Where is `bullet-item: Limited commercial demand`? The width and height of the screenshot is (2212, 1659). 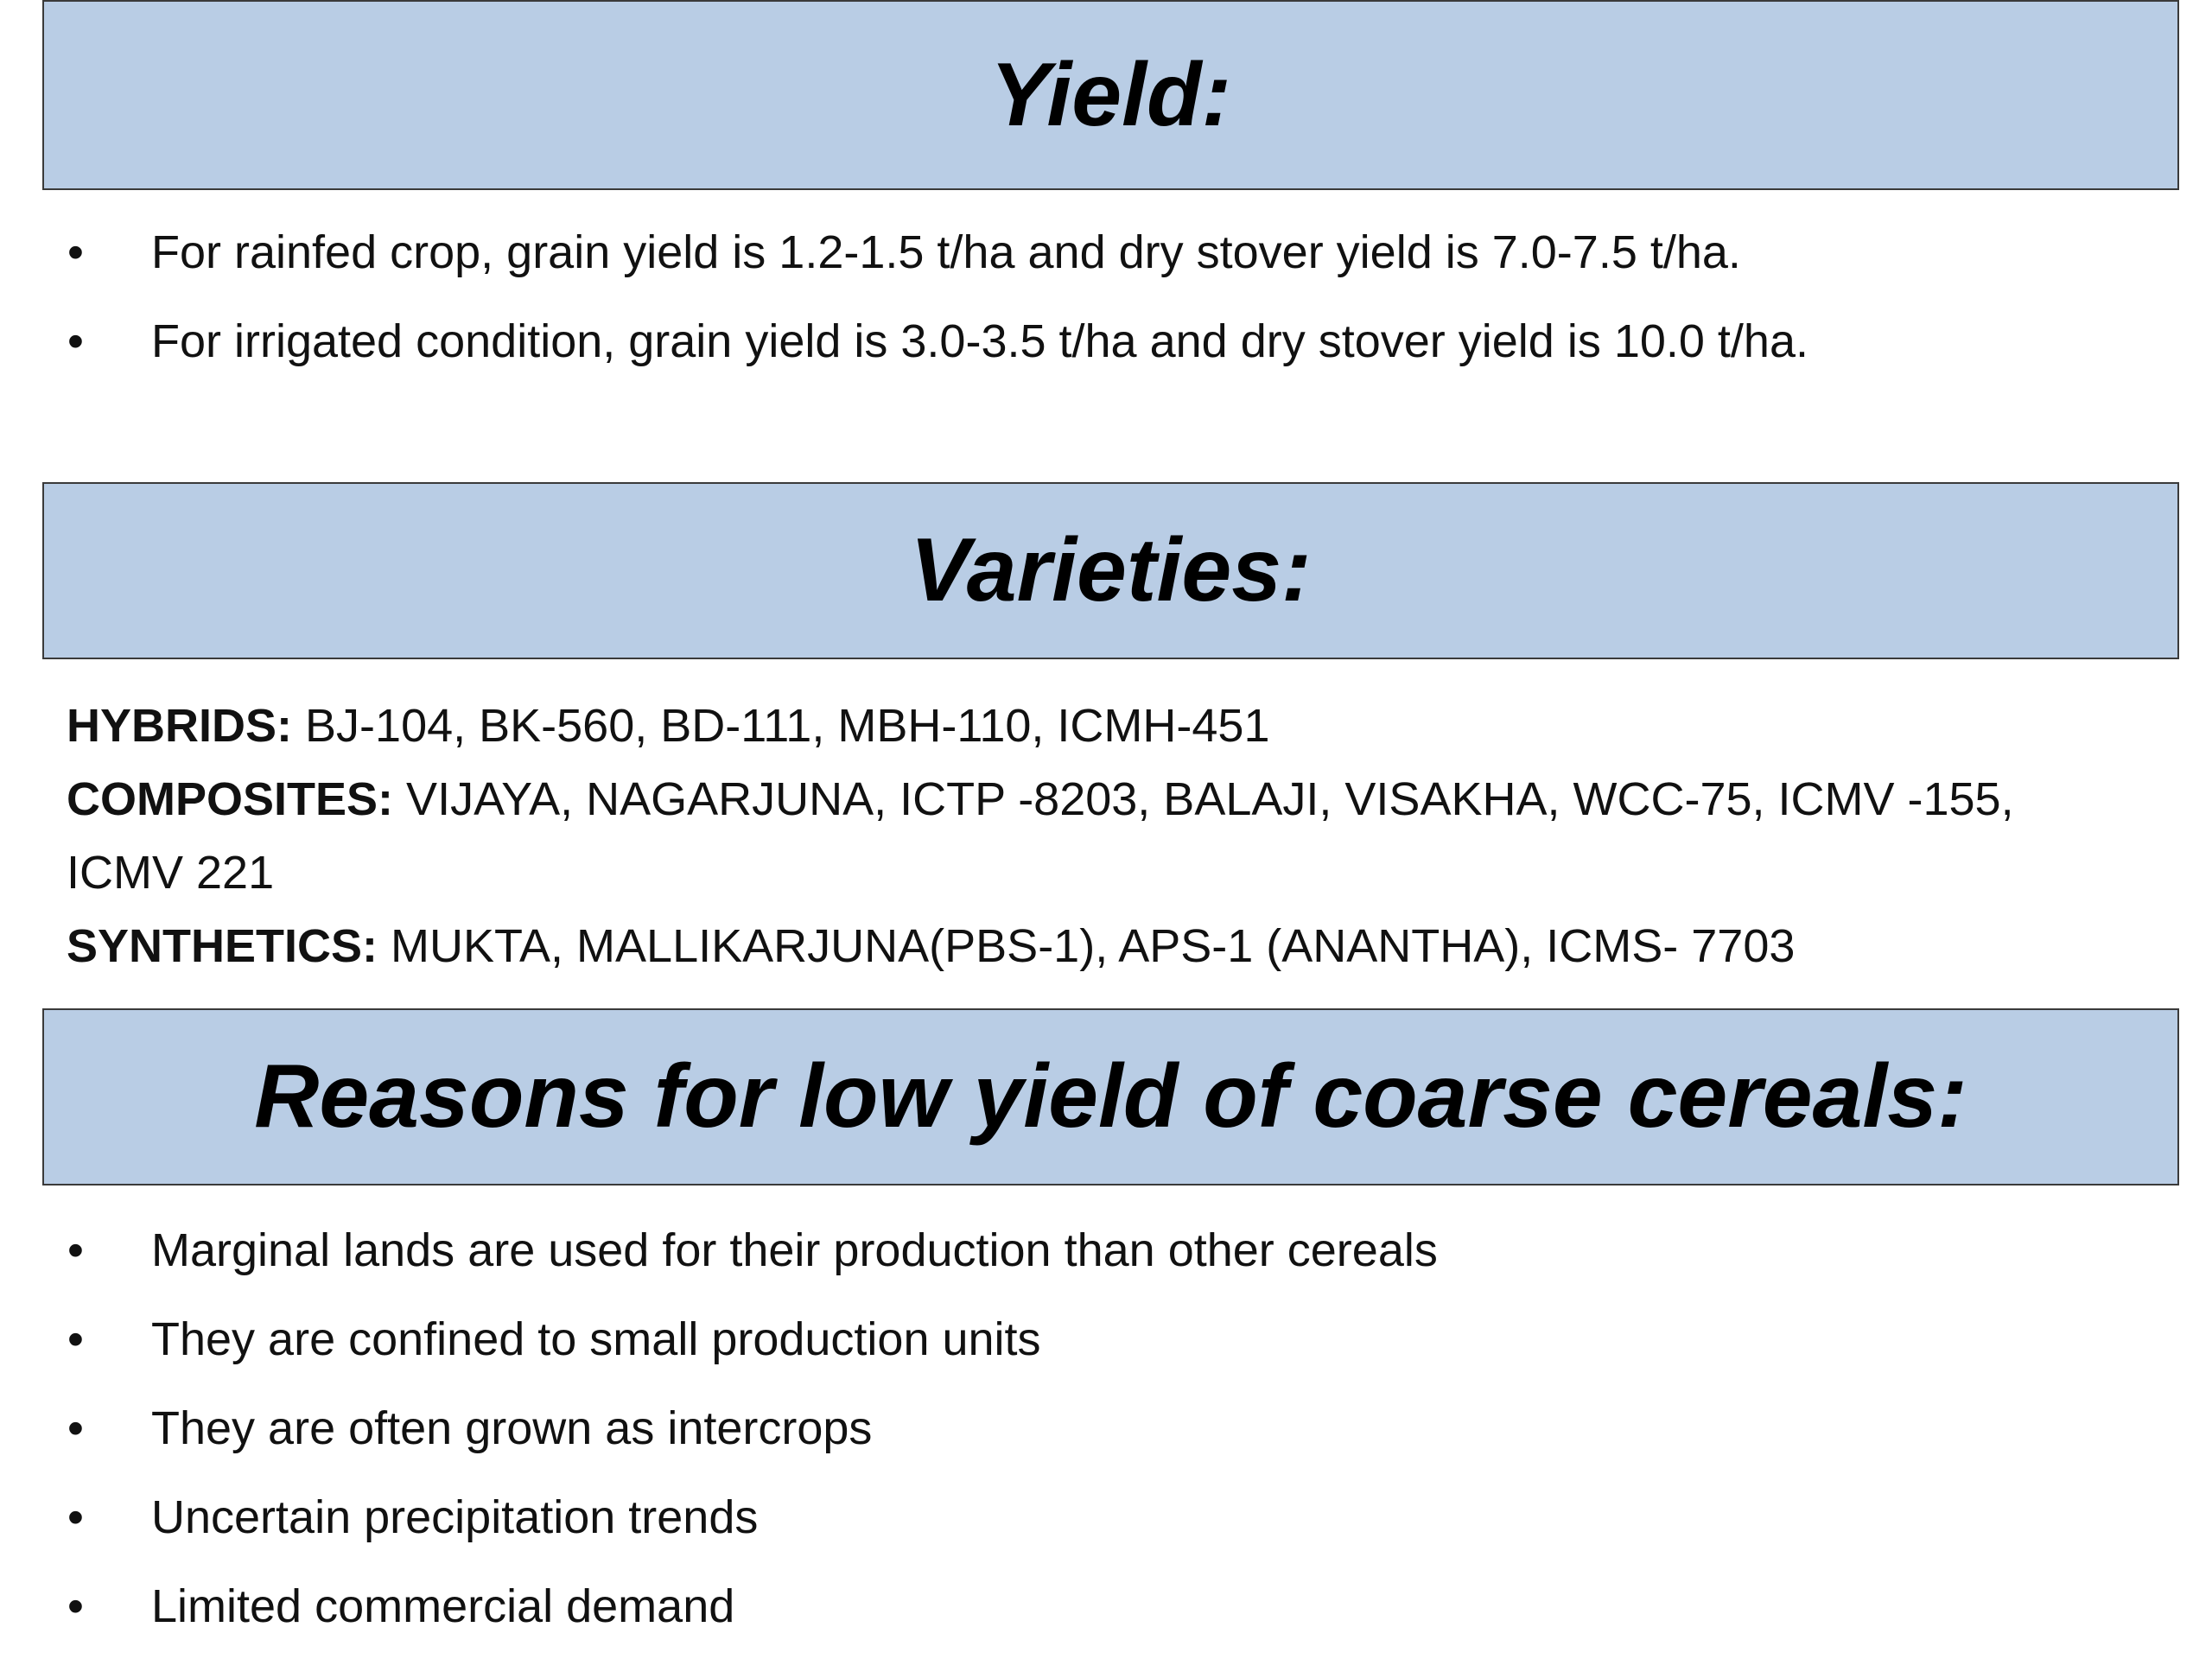 bullet-item: Limited commercial demand is located at coordinates (1077, 1606).